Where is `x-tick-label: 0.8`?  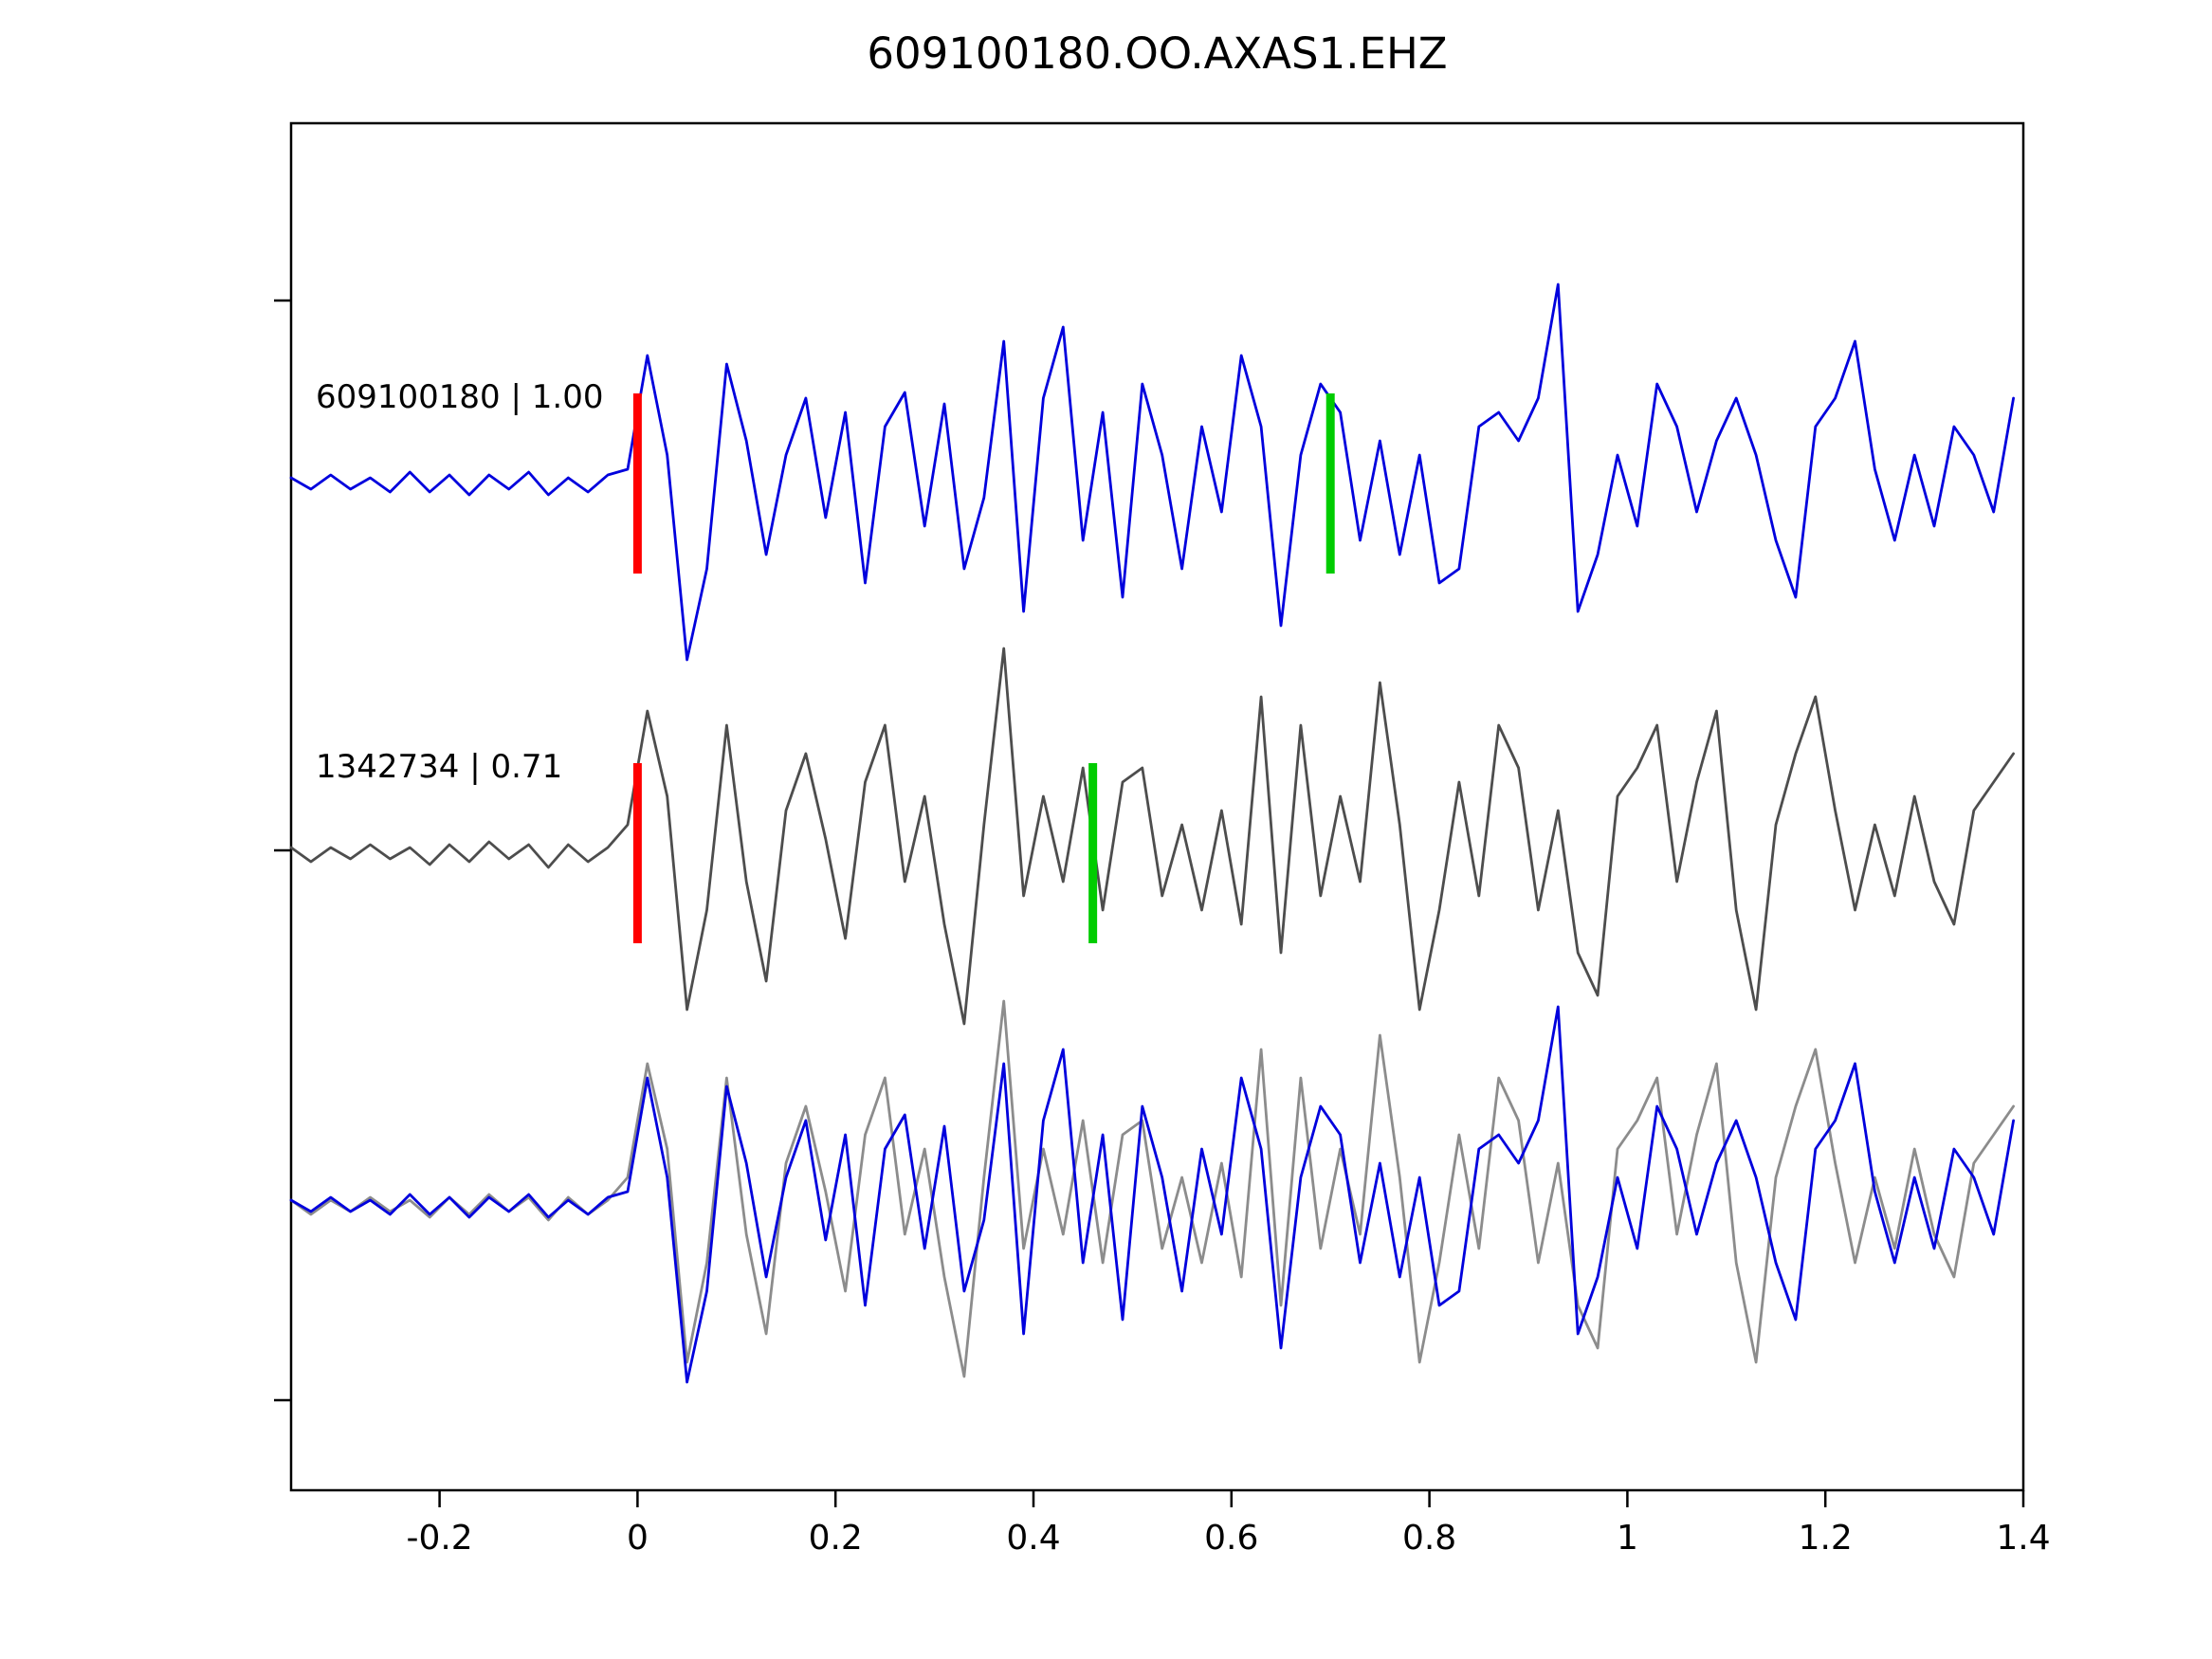 x-tick-label: 0.8 is located at coordinates (1429, 1538).